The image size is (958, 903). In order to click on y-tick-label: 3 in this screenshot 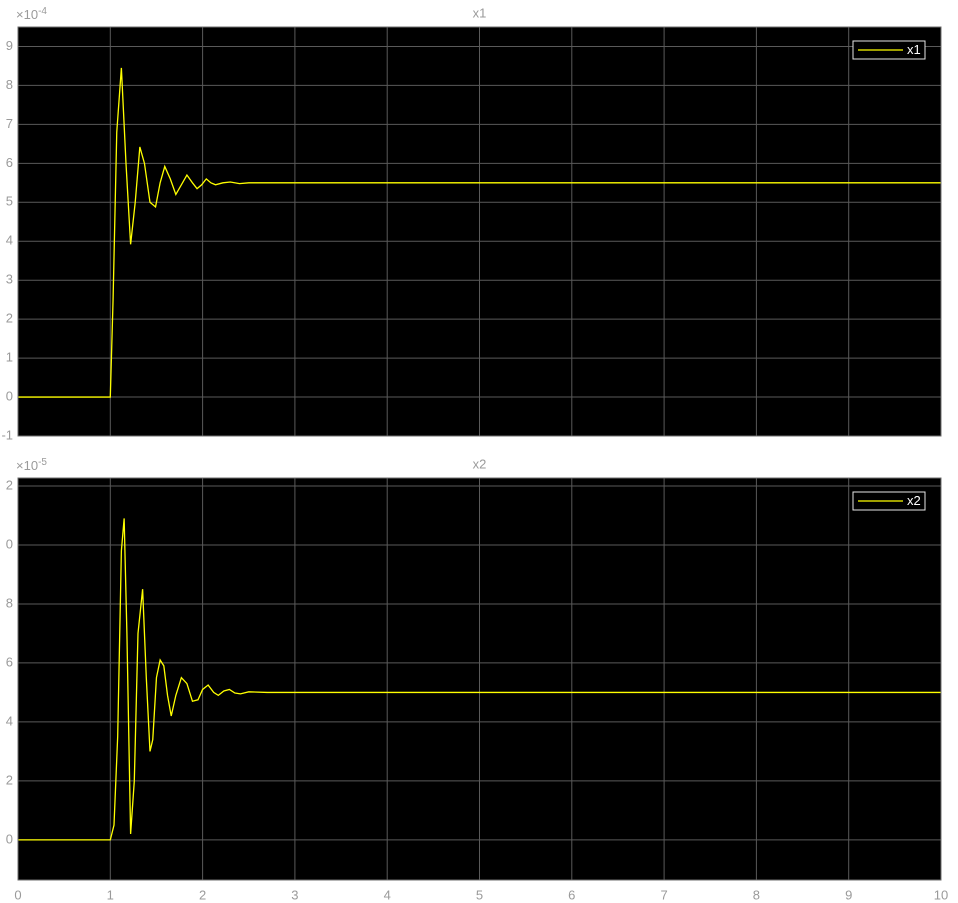, I will do `click(9, 279)`.